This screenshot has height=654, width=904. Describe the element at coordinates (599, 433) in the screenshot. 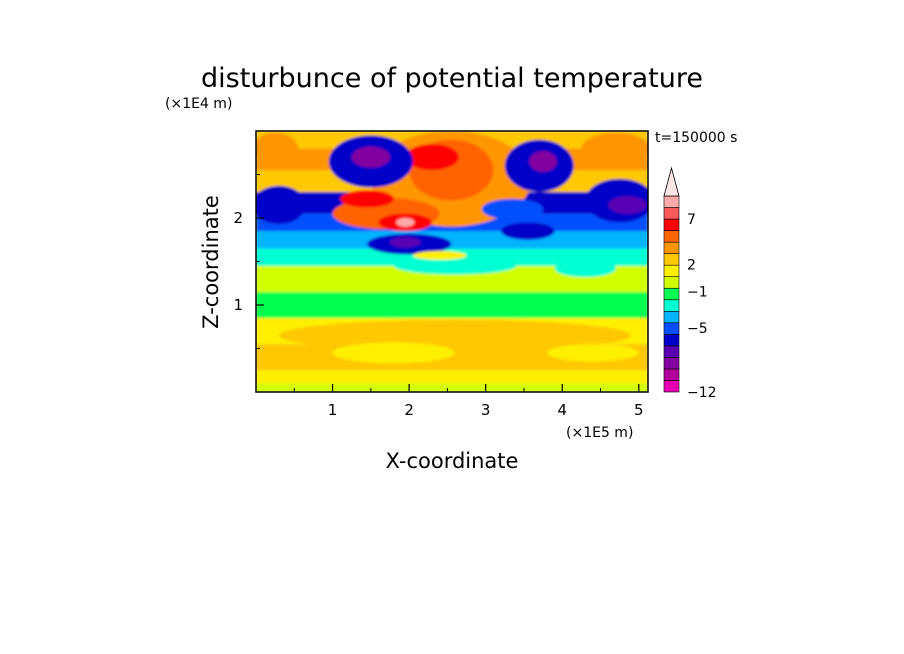

I see `x-unit-label: (×1E5 m)` at that location.